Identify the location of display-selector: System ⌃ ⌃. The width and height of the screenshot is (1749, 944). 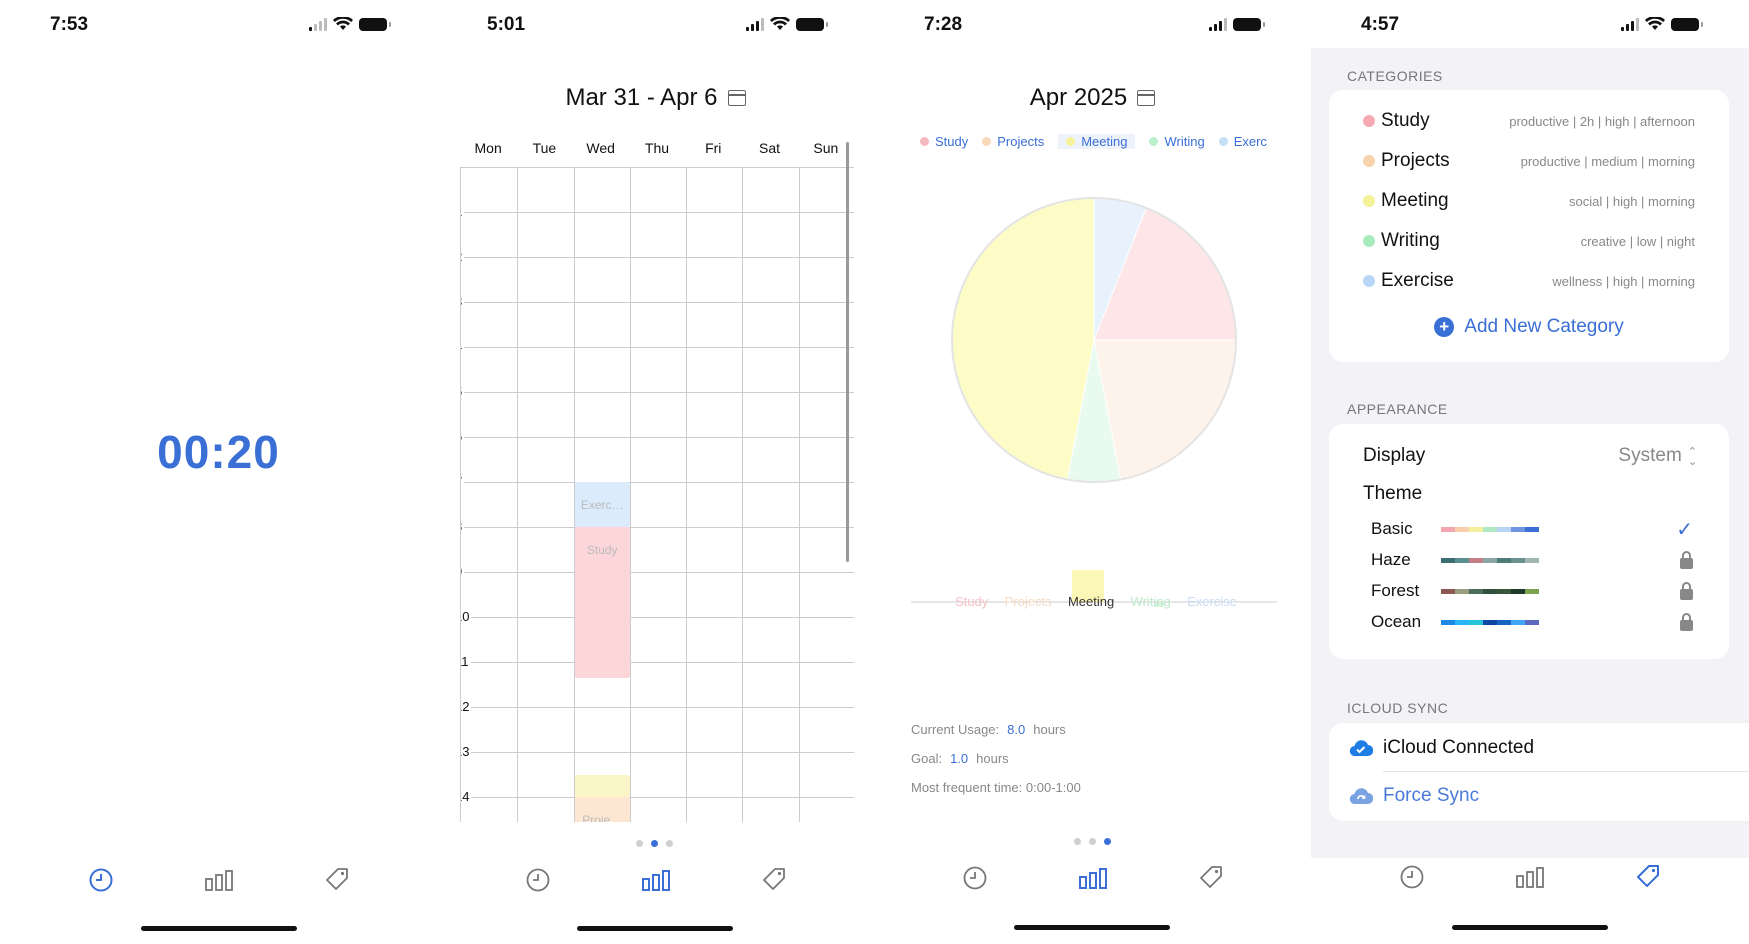
(1657, 456).